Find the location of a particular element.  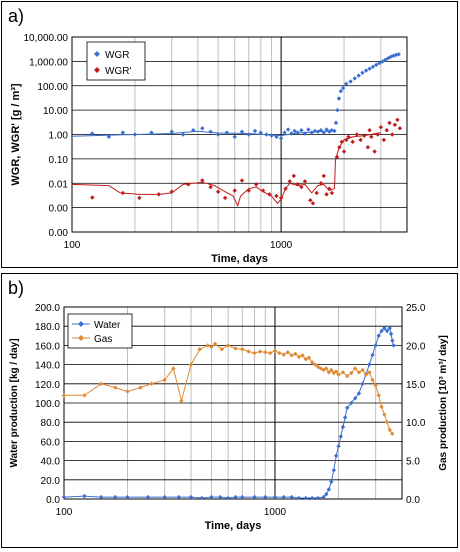

y-tick-label-left: 180.0 is located at coordinates (47, 327).